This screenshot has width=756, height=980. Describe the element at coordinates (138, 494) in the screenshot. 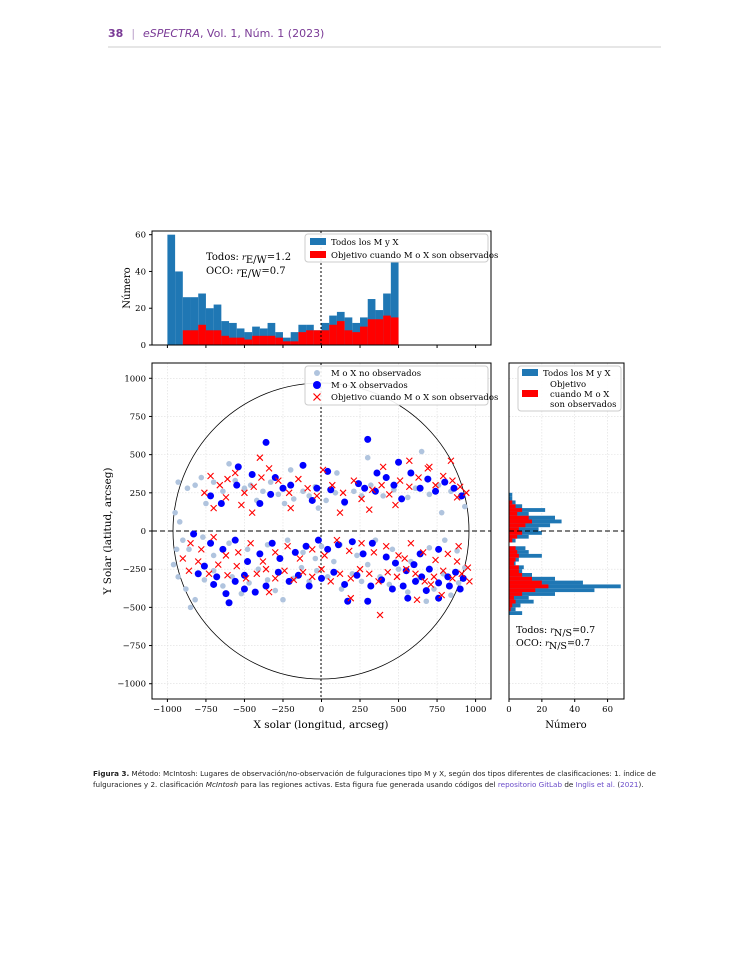

I see `main-y-tick-label: 250` at that location.